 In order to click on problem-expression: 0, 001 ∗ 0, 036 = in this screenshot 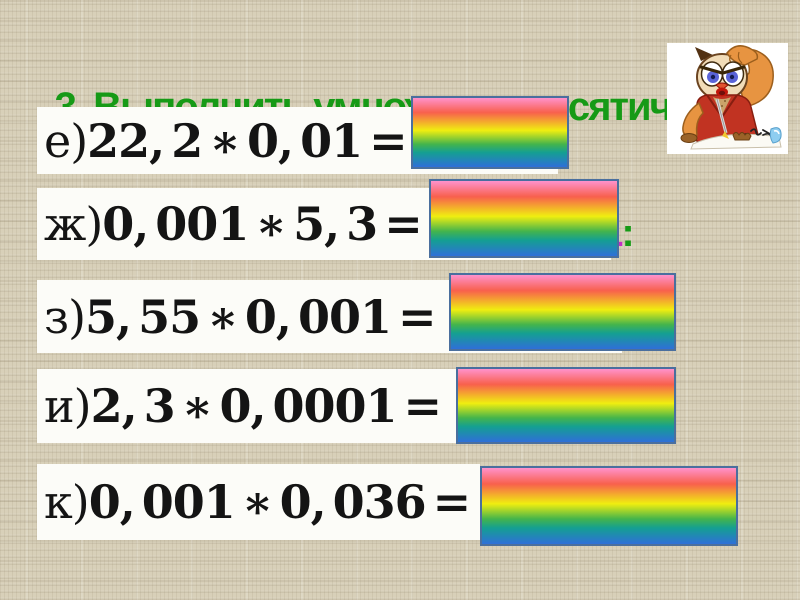, I will do `click(279, 502)`.